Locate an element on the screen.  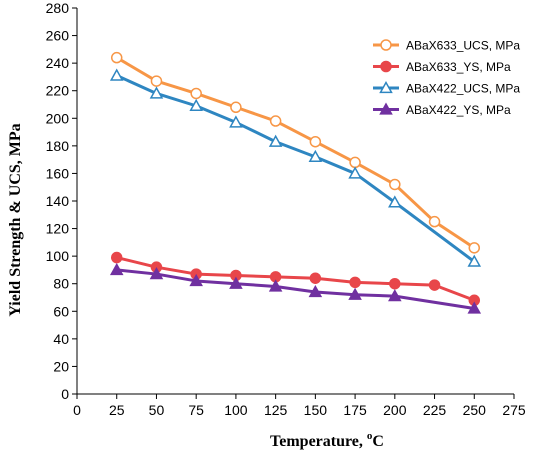
y-tick-label: 60 is located at coordinates (61, 311).